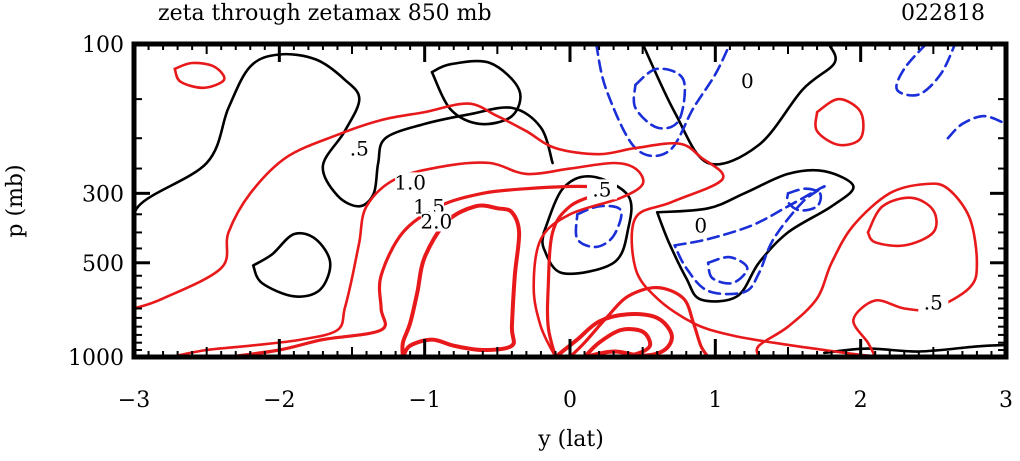 Image resolution: width=1020 pixels, height=461 pixels. I want to click on x-tick-labels: −3 −2 −1 0 1 2 3, so click(565, 400).